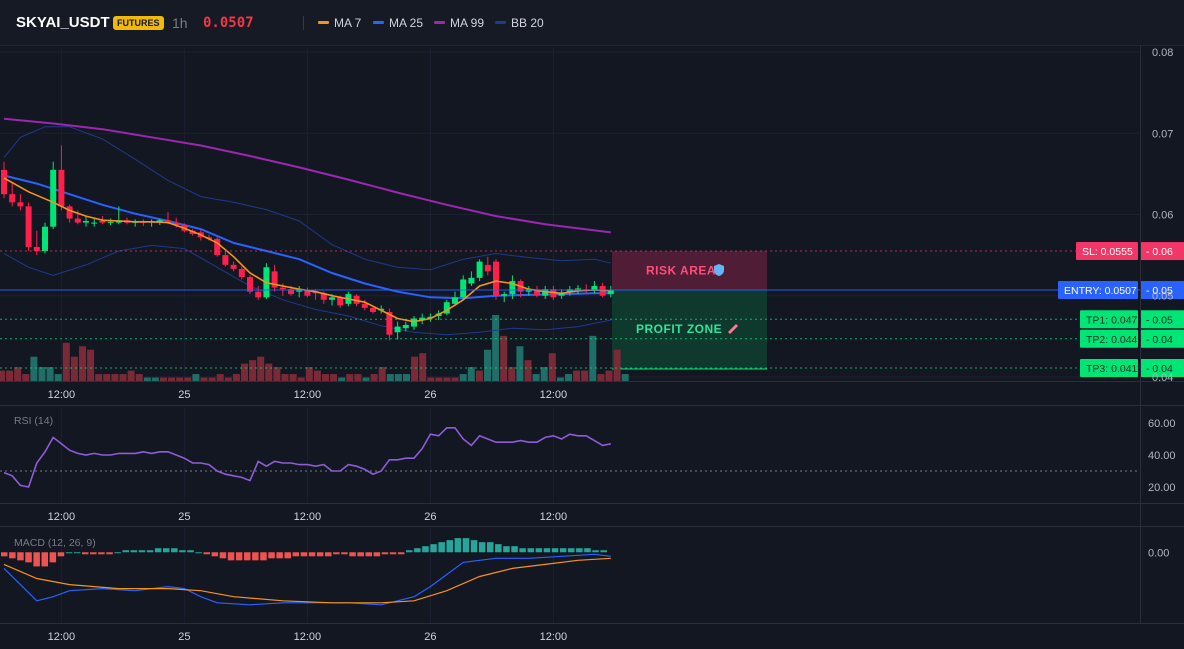 The image size is (1184, 649). What do you see at coordinates (398, 23) in the screenshot?
I see `legend-ma25: MA 25` at bounding box center [398, 23].